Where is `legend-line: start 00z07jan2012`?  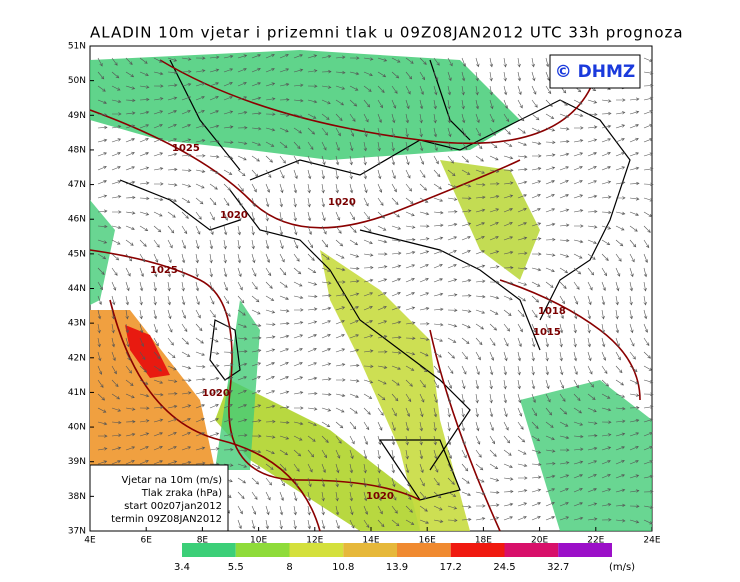 legend-line: start 00z07jan2012 is located at coordinates (173, 506).